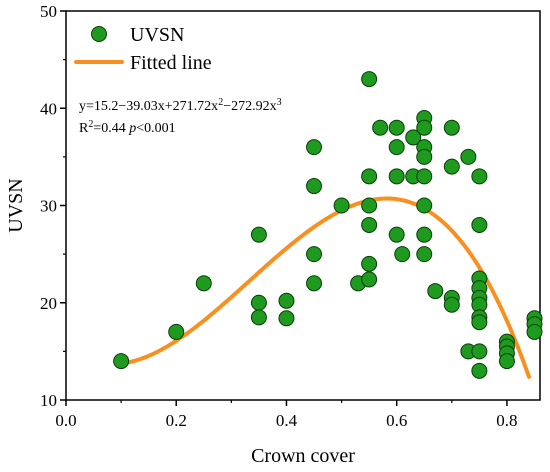  I want to click on x-tick-label: 0.4, so click(287, 420).